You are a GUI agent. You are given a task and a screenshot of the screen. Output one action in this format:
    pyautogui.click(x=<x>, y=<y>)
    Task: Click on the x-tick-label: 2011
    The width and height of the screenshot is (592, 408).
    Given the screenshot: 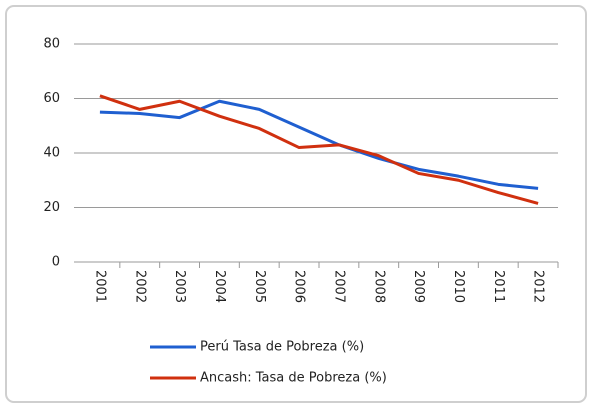 What is the action you would take?
    pyautogui.click(x=498, y=286)
    